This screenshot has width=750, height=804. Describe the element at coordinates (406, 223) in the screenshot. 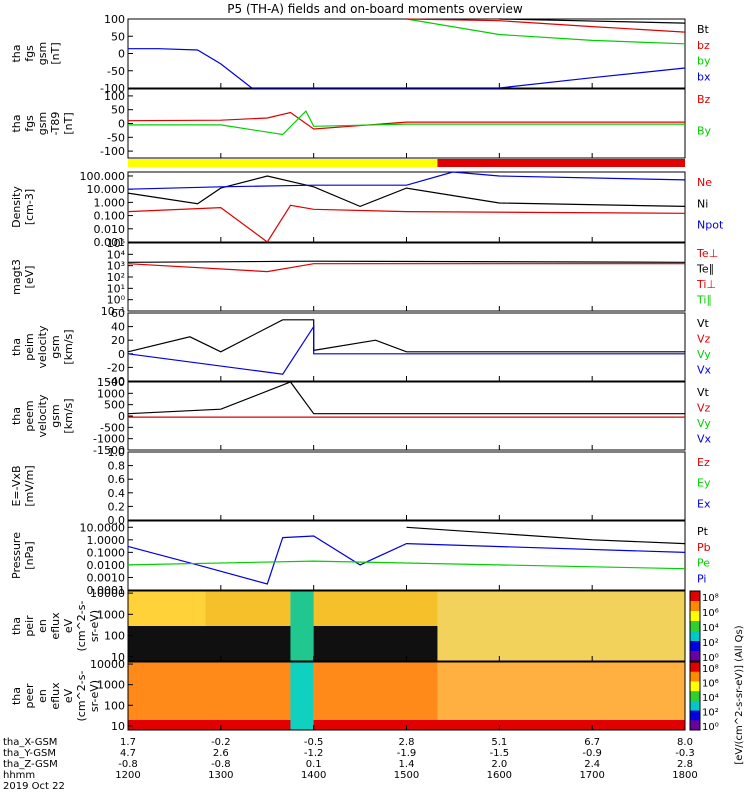

I see `series-density-Ne` at that location.